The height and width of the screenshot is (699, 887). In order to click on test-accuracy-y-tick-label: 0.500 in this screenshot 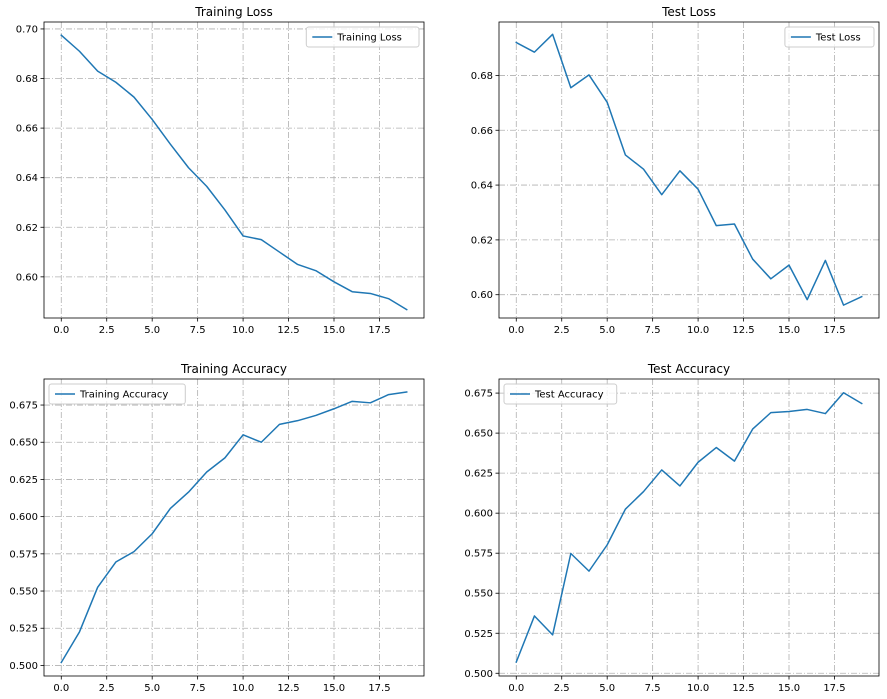, I will do `click(478, 674)`.